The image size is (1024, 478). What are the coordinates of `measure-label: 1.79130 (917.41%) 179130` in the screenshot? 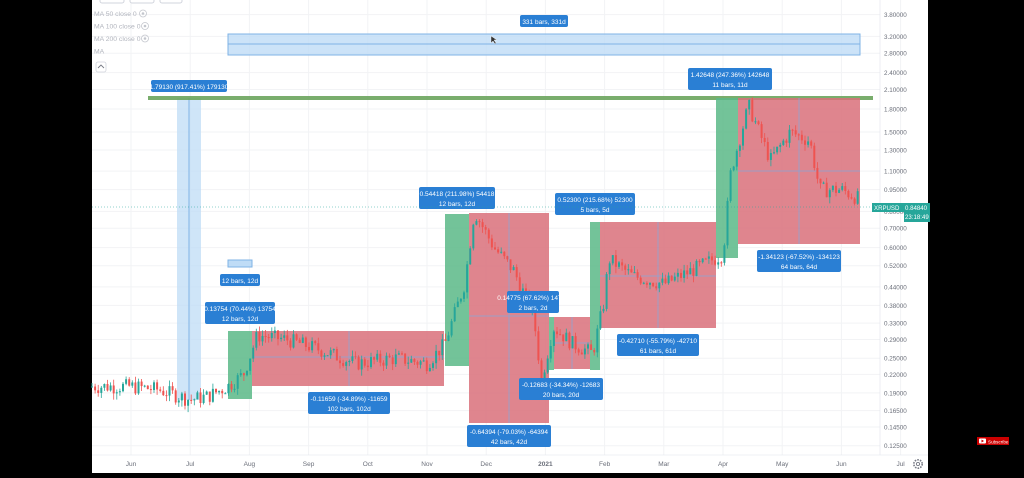 It's located at (189, 86).